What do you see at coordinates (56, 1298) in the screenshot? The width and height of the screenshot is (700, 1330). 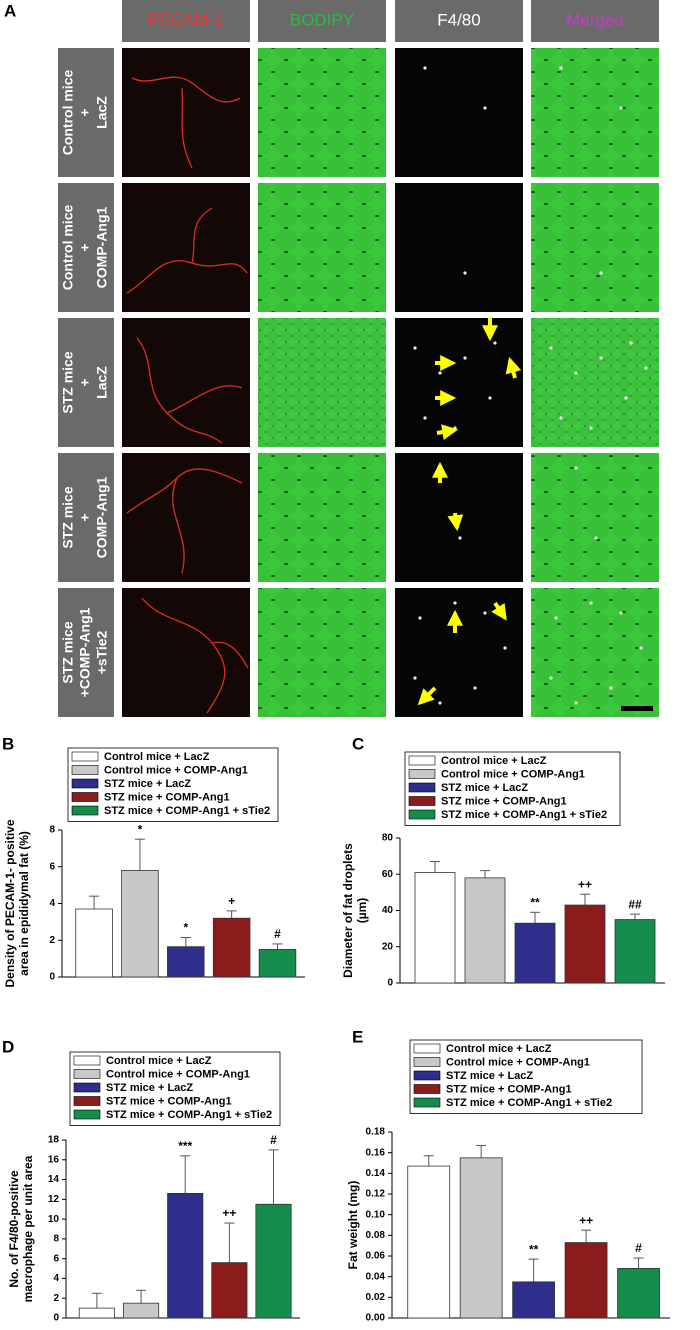 I see `y-tick-label: 2` at bounding box center [56, 1298].